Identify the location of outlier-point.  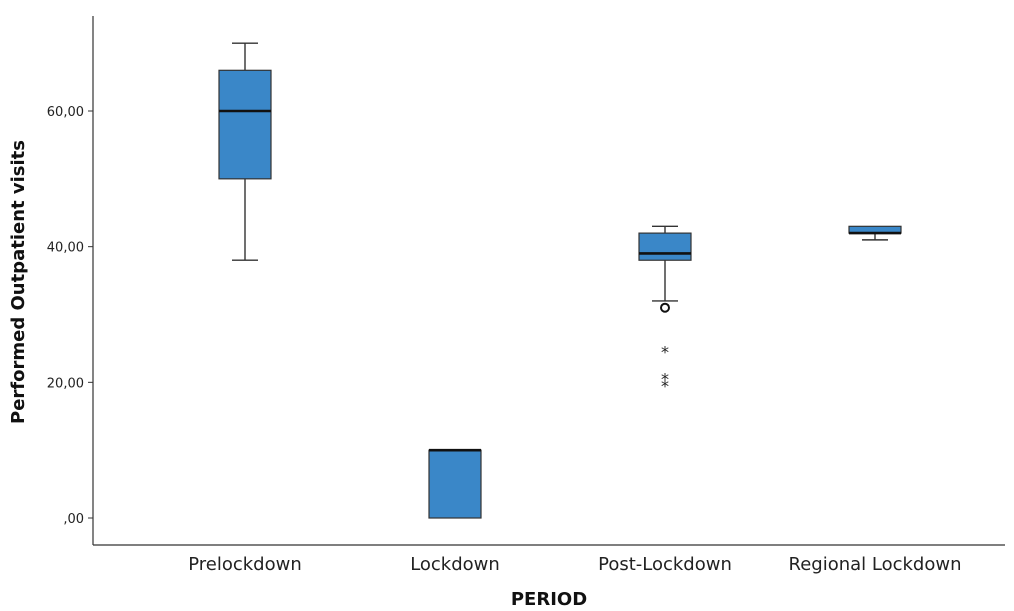
(665, 307).